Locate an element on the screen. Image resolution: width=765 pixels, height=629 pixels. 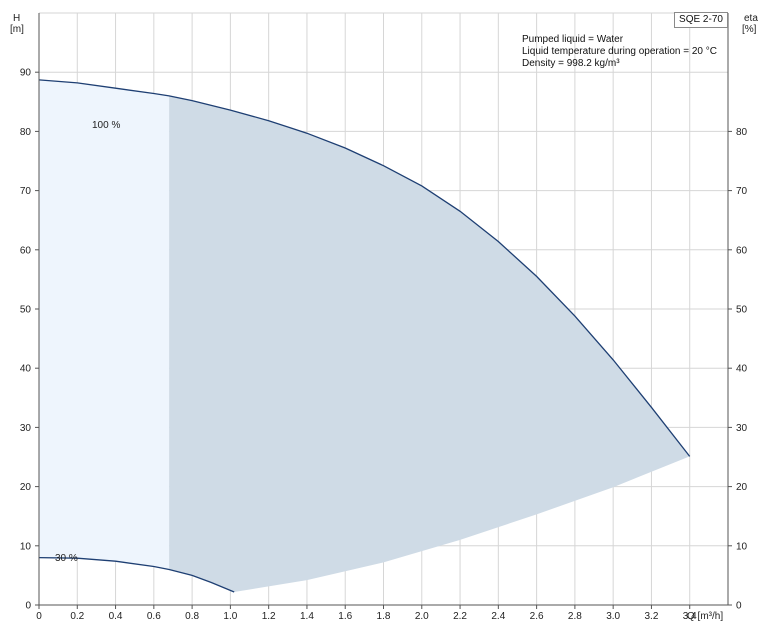
y-tick-label-right: 60 is located at coordinates (742, 250).